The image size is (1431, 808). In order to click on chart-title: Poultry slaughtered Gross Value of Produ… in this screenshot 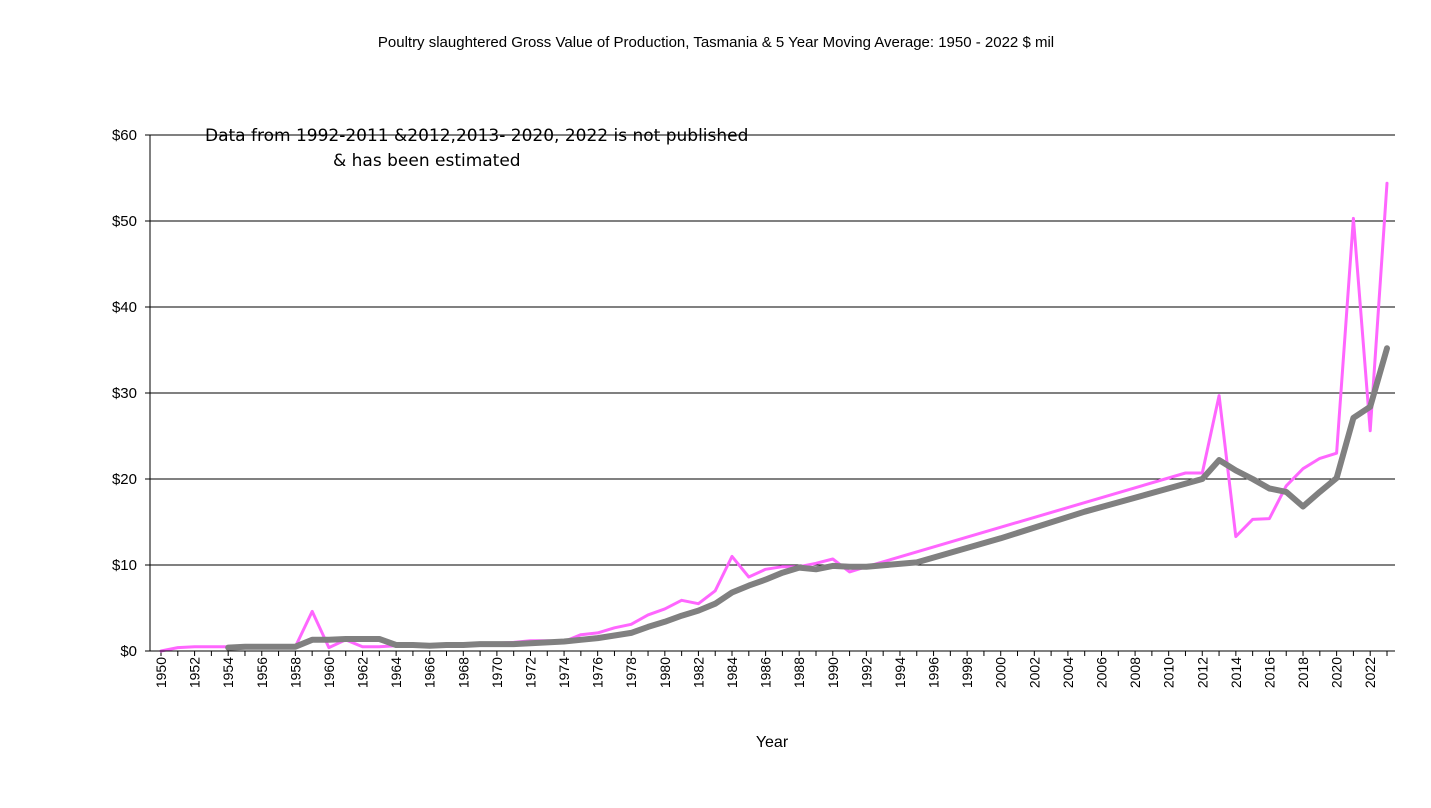, I will do `click(716, 42)`.